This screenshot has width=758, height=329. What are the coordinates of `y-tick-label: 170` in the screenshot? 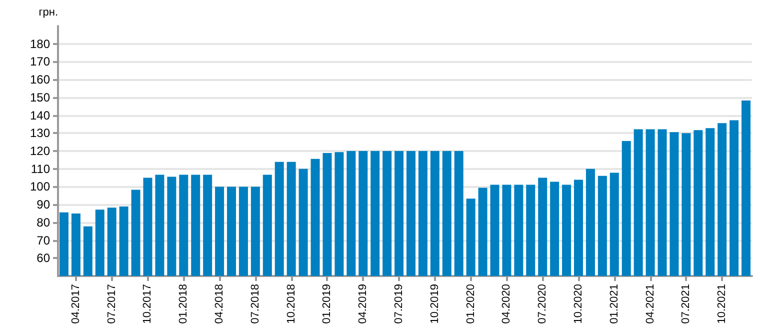 It's located at (40, 61).